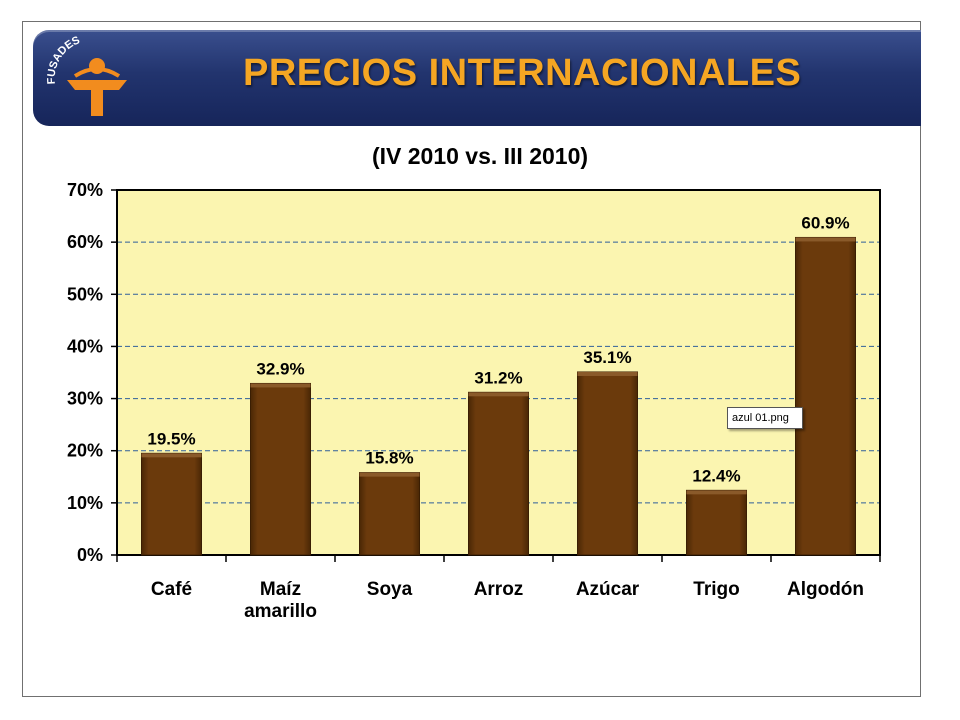 The width and height of the screenshot is (960, 720). What do you see at coordinates (480, 156) in the screenshot?
I see `chart-title: (IV 2010 vs. III 2010)` at bounding box center [480, 156].